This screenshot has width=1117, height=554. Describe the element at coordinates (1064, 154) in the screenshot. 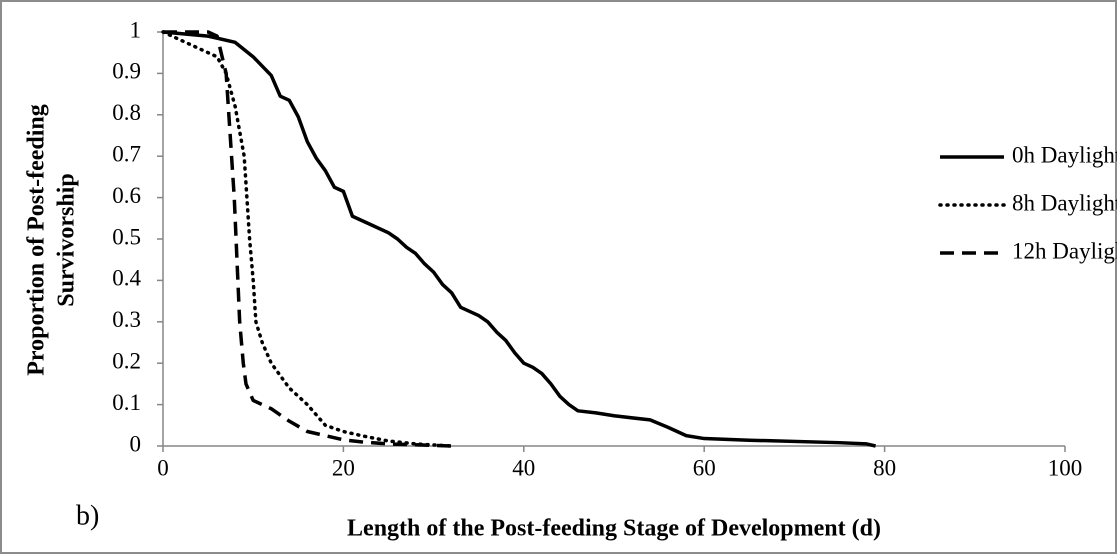

I see `legend-label: 0h Daylight` at that location.